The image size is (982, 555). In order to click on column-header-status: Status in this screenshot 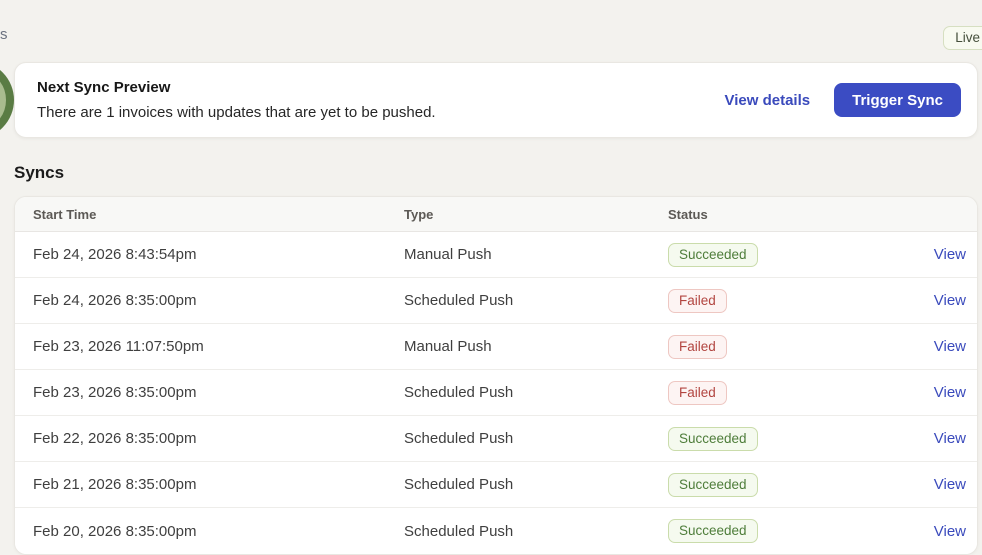, I will do `click(688, 214)`.